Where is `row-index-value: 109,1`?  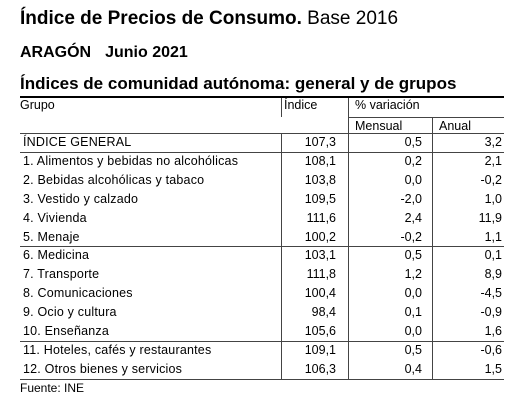
row-index-value: 109,1 is located at coordinates (320, 349).